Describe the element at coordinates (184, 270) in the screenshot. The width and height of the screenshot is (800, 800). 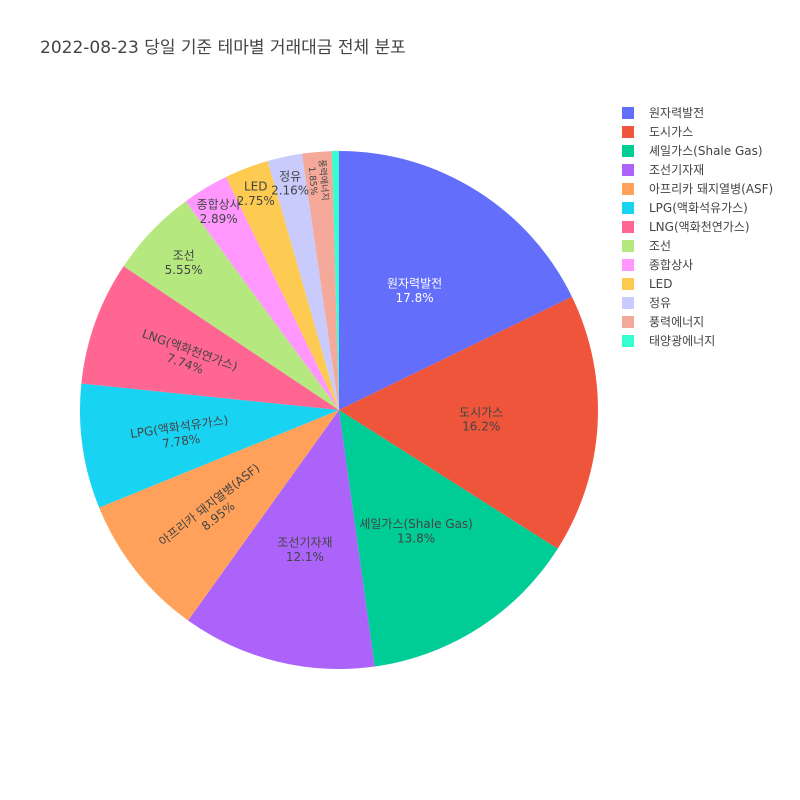
I see `slice-percent-label: 5.55%` at that location.